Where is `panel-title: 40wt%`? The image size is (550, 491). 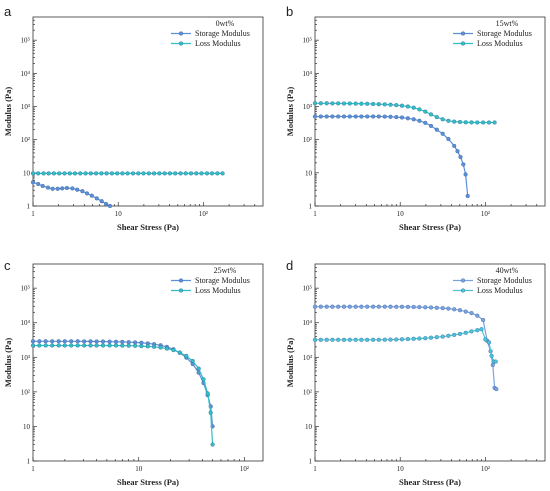
panel-title: 40wt% is located at coordinates (507, 270).